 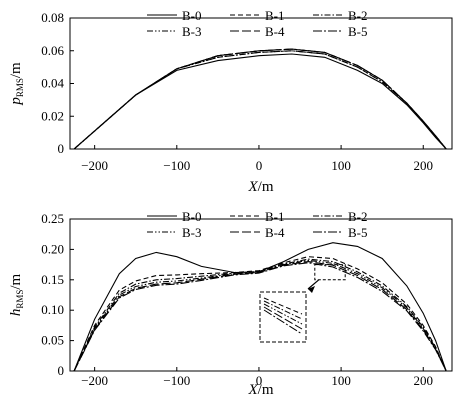 I want to click on inset-arrow-line, so click(x=313, y=284).